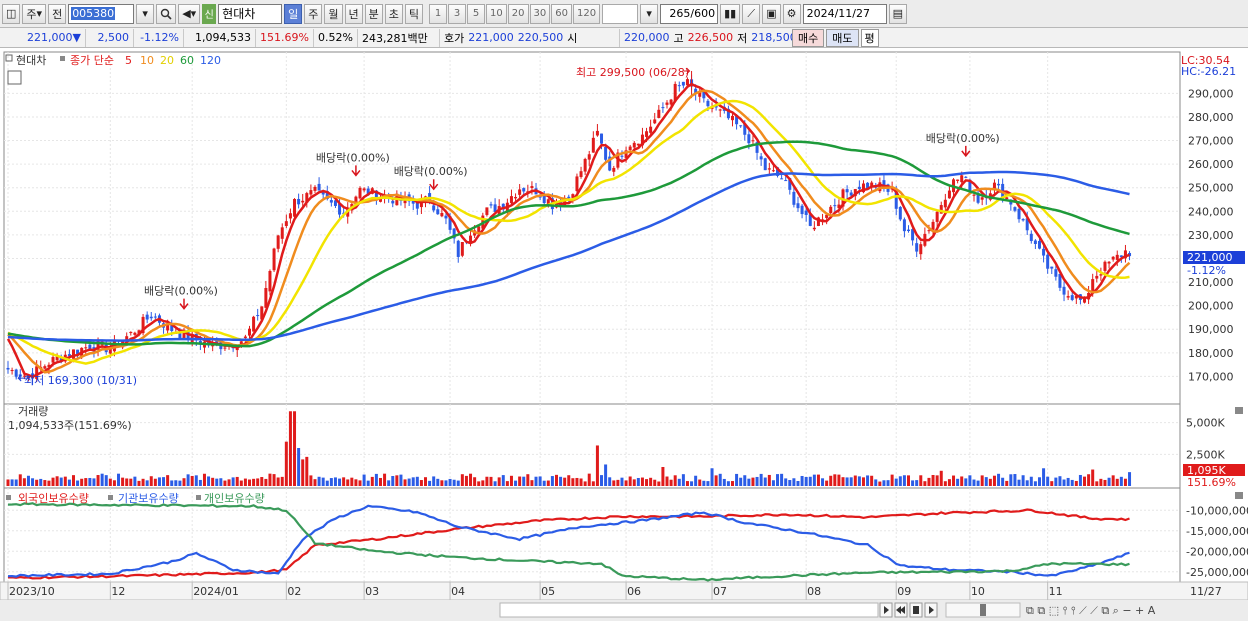 The width and height of the screenshot is (1248, 621). I want to click on x-tick-label: 02, so click(294, 591).